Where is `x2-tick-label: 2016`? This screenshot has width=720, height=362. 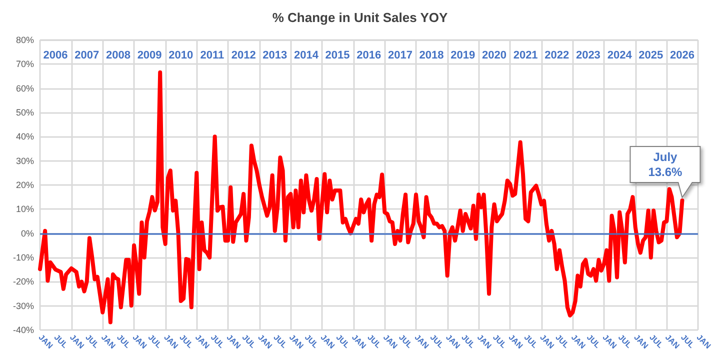
x2-tick-label: 2016 is located at coordinates (369, 56).